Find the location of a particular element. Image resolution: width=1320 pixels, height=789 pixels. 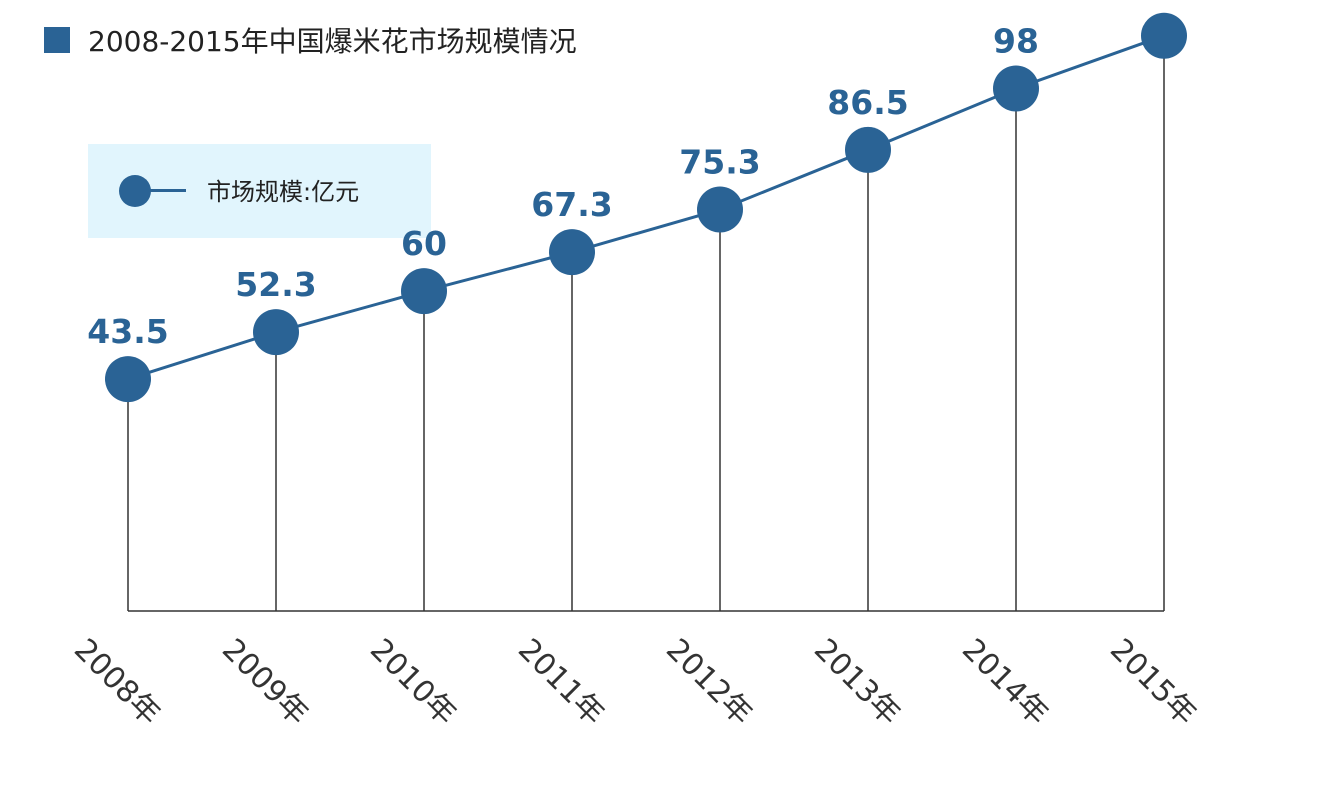

data-label: 43.5 is located at coordinates (127, 331).